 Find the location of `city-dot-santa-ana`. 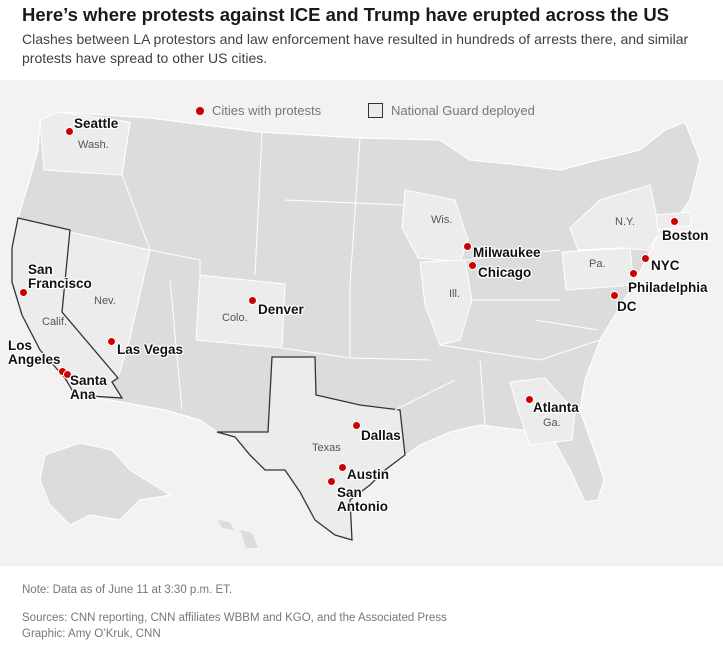

city-dot-santa-ana is located at coordinates (67, 374).